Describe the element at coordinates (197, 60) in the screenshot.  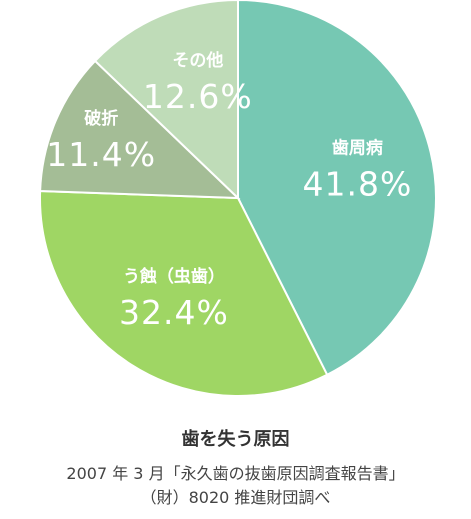
I see `slice-label-other: その他` at that location.